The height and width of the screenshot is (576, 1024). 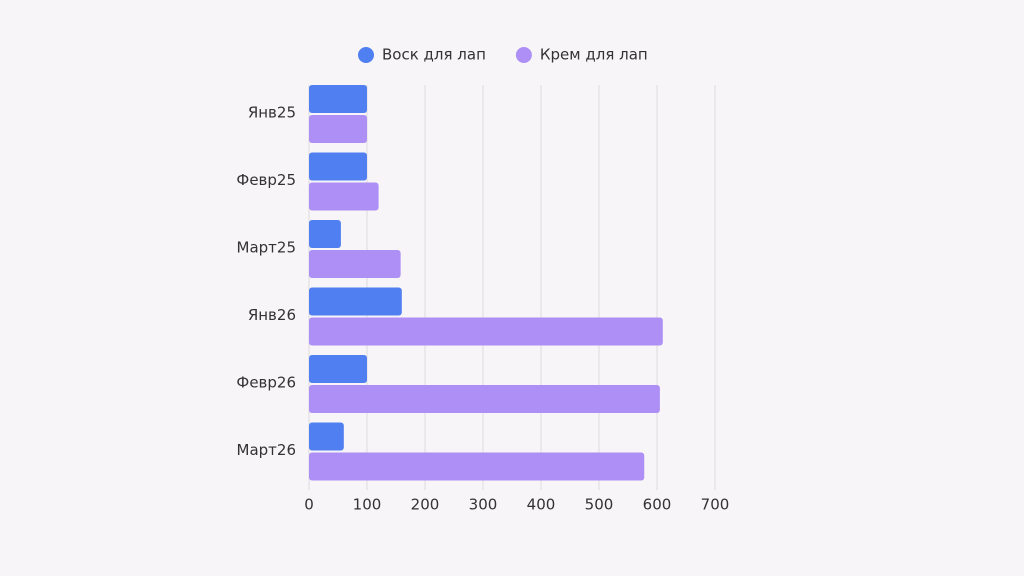 I want to click on x-tick-label: 500, so click(x=599, y=505).